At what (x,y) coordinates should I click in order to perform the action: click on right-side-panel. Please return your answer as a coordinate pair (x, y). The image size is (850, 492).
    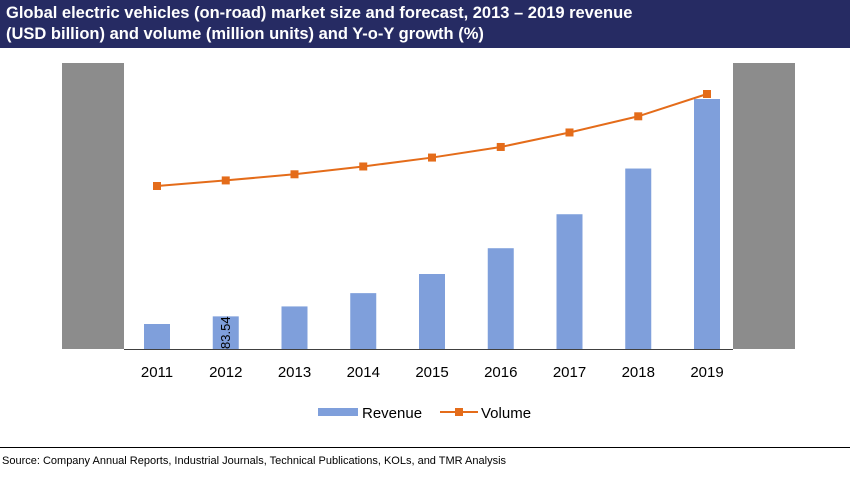
    Looking at the image, I should click on (764, 206).